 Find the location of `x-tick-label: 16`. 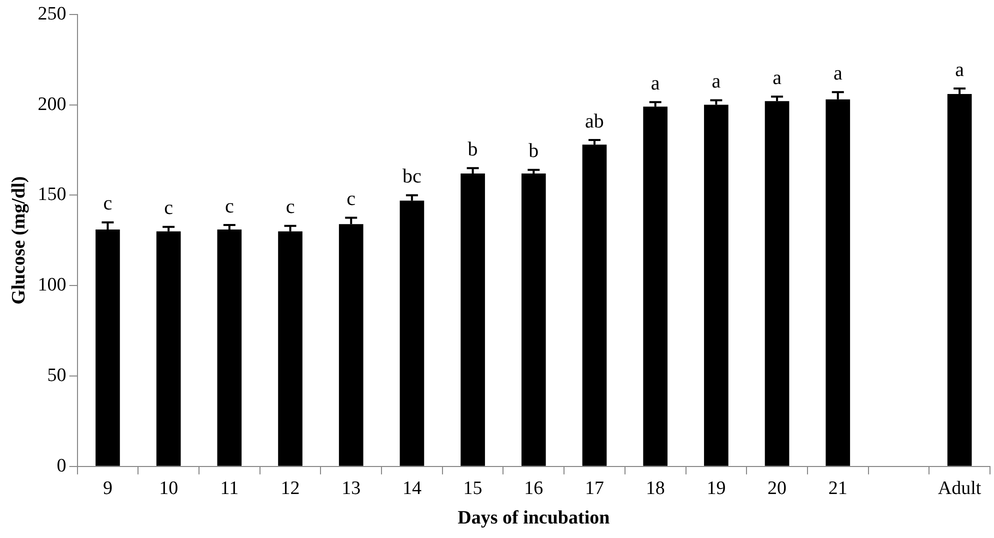

x-tick-label: 16 is located at coordinates (534, 488).